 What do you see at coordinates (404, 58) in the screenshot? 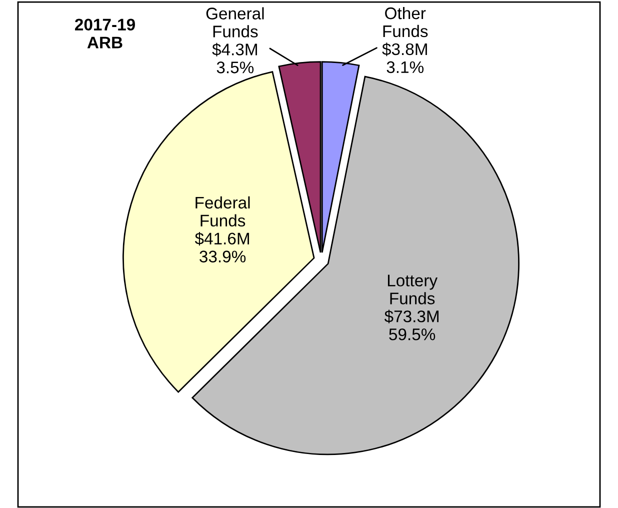
I see `data-label: $3.8M 3.1%` at bounding box center [404, 58].